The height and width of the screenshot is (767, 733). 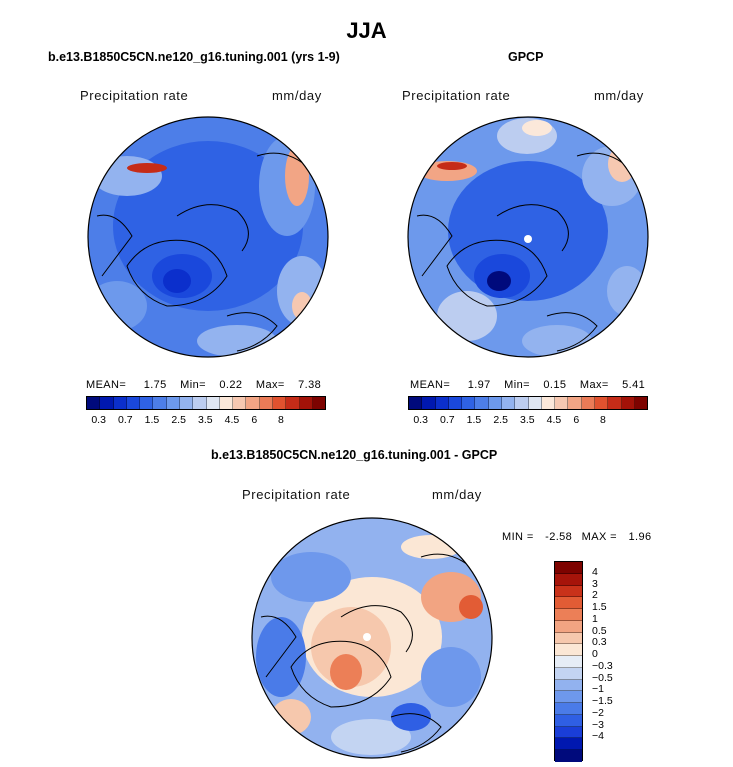 I want to click on colorbar-tick-label: 2, so click(x=595, y=595).